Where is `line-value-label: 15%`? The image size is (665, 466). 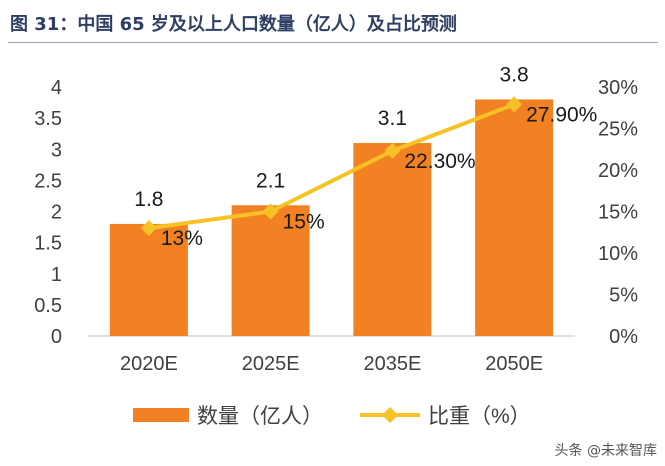
line-value-label: 15% is located at coordinates (304, 222).